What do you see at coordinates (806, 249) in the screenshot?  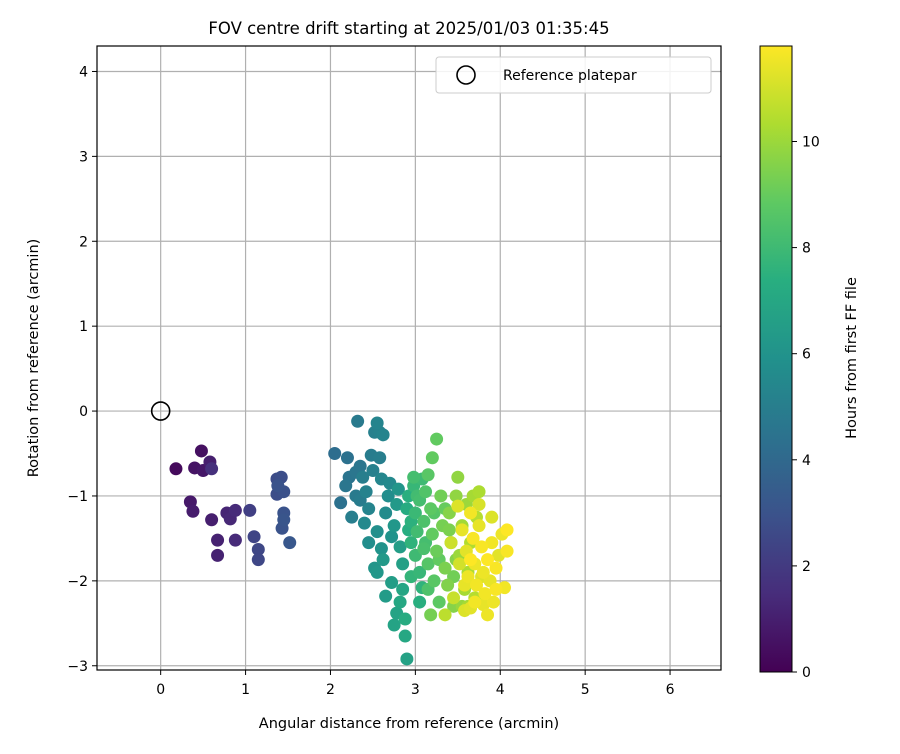 I see `colorbar-tick-label: 8` at bounding box center [806, 249].